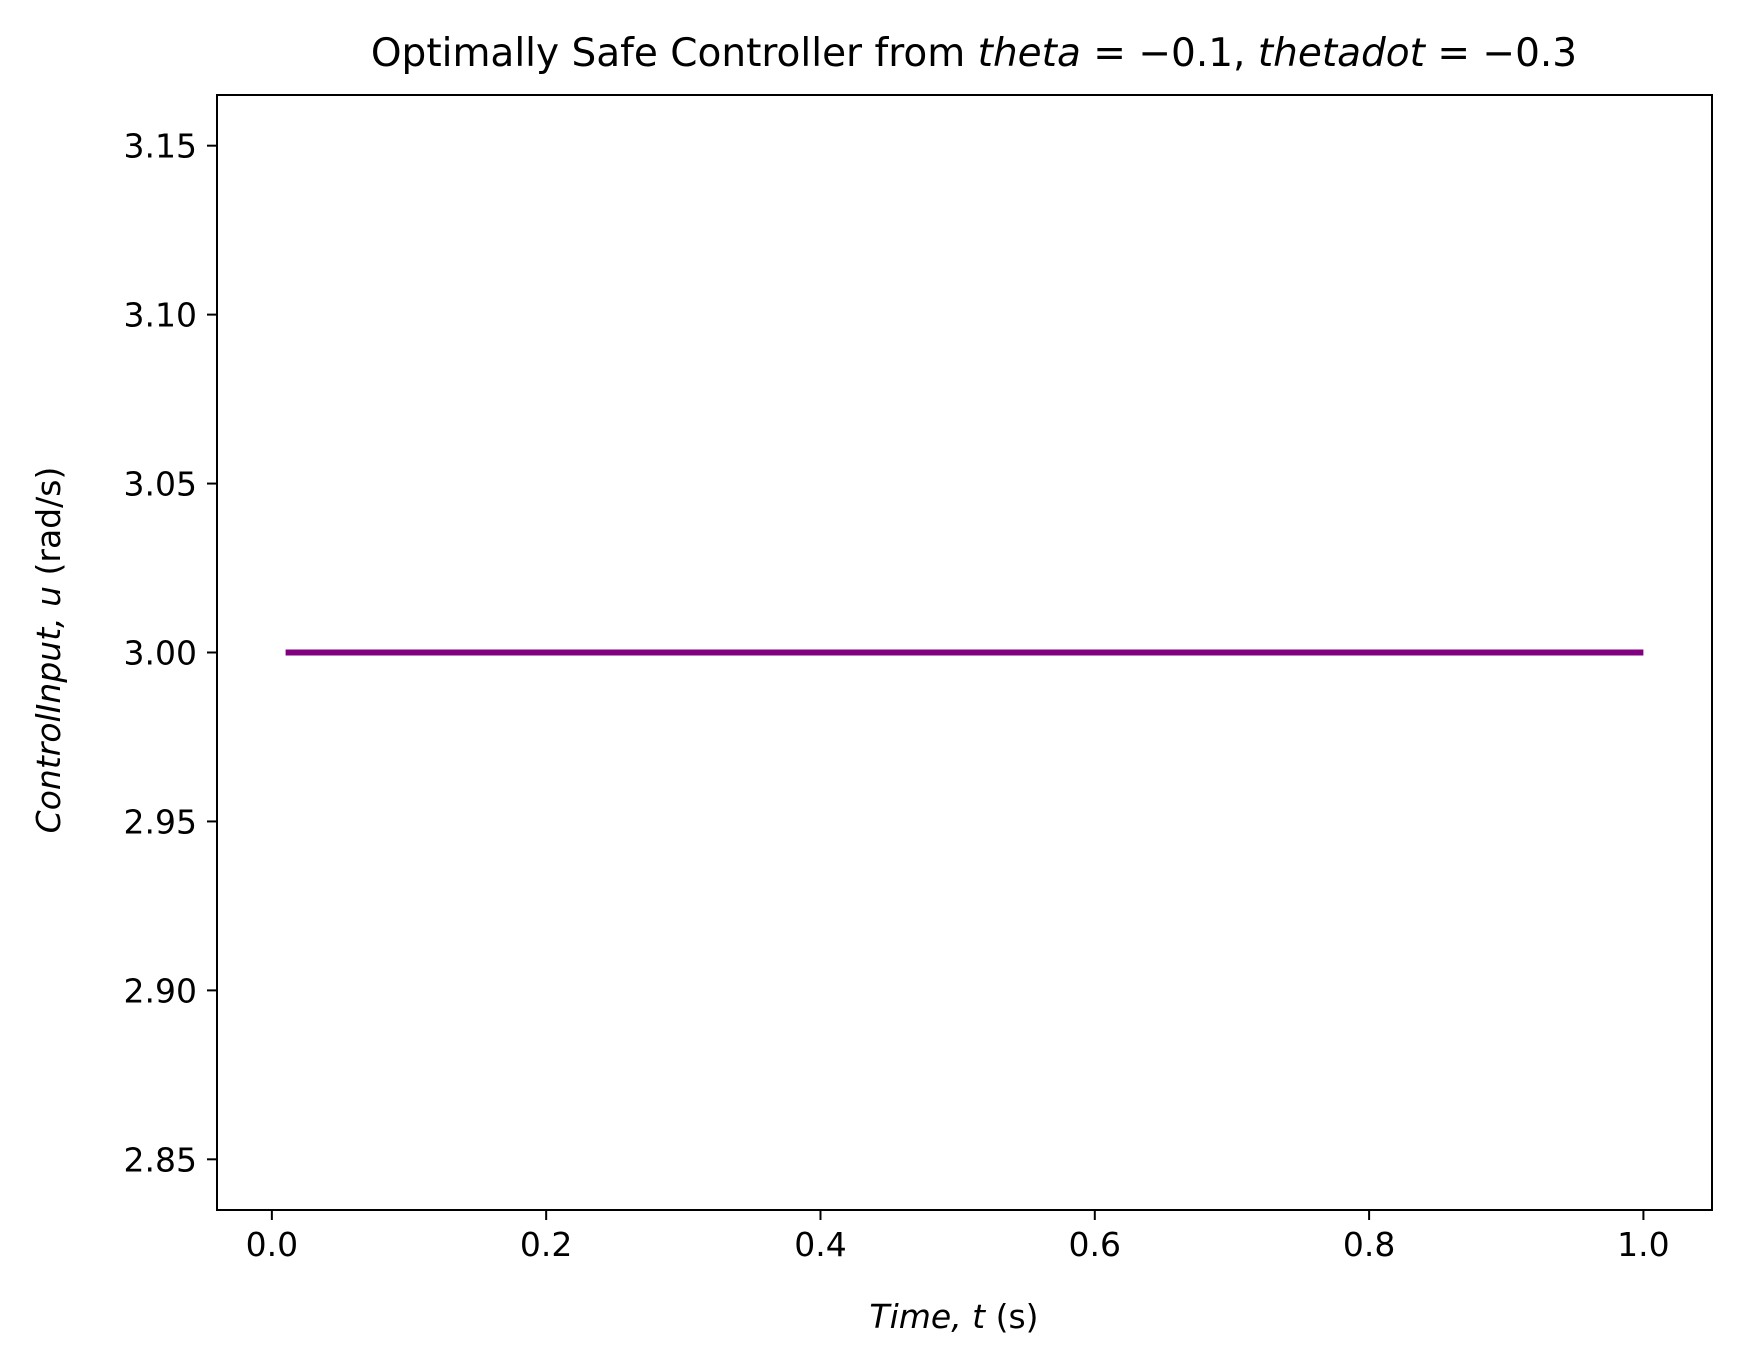 The height and width of the screenshot is (1363, 1749). What do you see at coordinates (958, 1237) in the screenshot?
I see `x-axis-ticks: 0.0 0.2 0.4 0.6 0.8 1.0` at bounding box center [958, 1237].